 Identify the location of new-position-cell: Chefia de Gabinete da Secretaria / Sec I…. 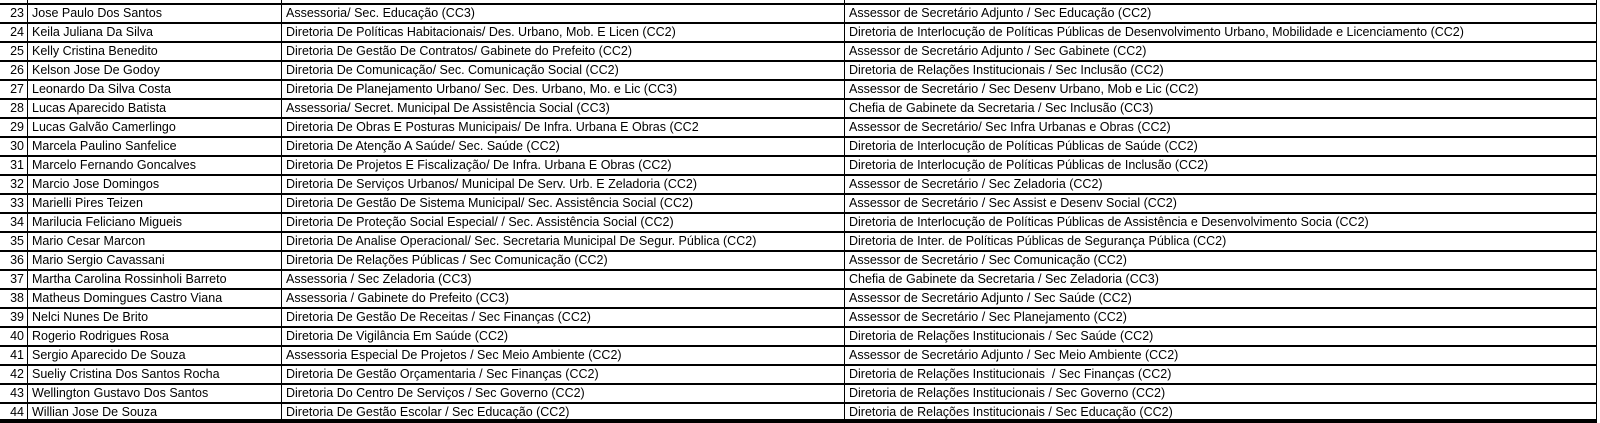
(1221, 108).